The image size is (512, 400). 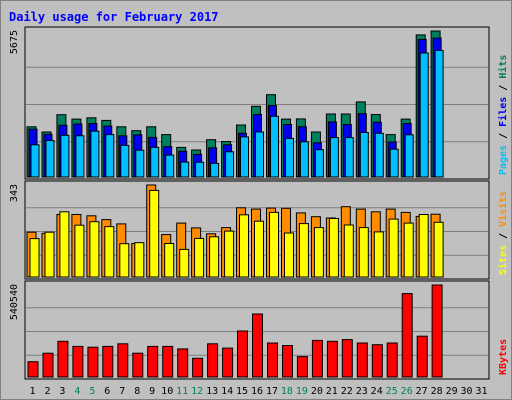 I want to click on panel-bandwidth-legend: KBytes, so click(x=503, y=357).